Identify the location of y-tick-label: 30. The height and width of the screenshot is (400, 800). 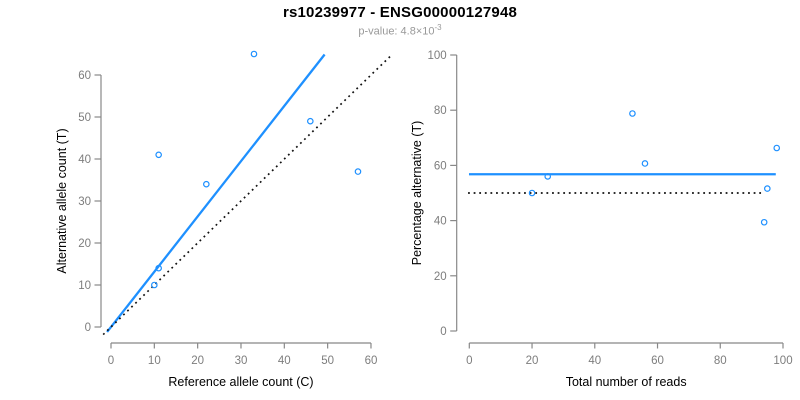
(84, 202).